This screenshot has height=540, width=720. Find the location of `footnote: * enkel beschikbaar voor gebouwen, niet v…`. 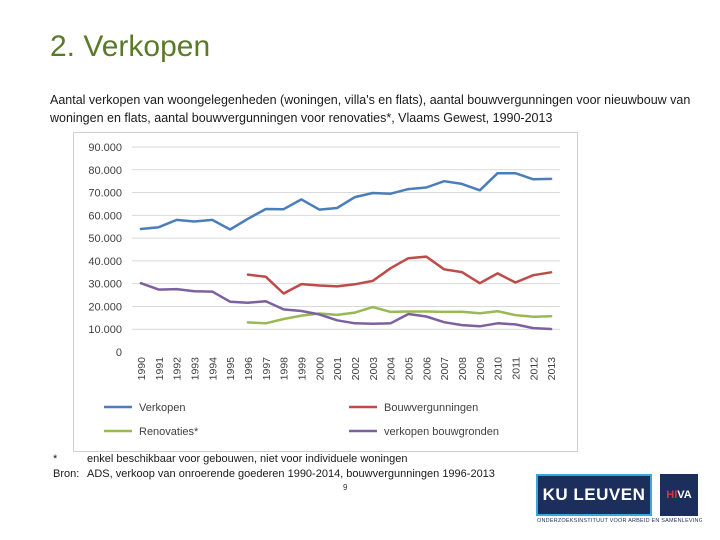

footnote: * enkel beschikbaar voor gebouwen, niet v… is located at coordinates (274, 459).